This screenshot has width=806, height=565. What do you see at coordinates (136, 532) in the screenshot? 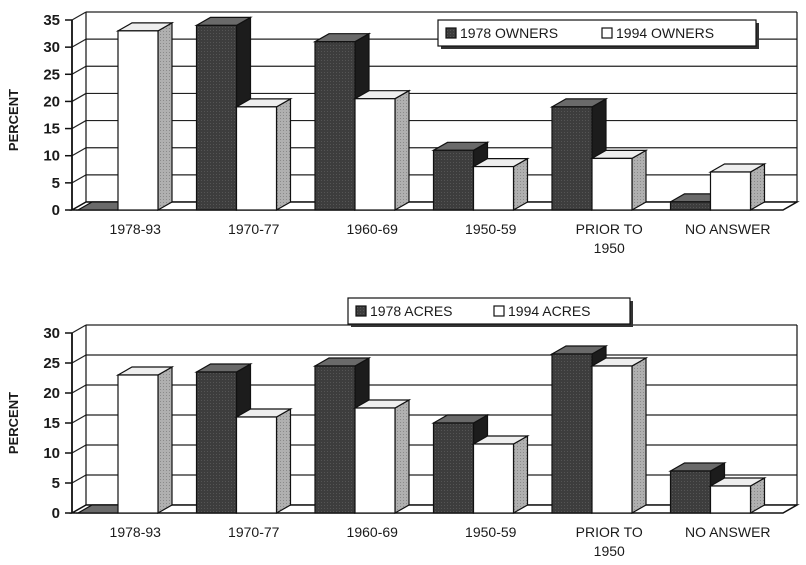
I see `x-tick-label: 1978-93` at bounding box center [136, 532].